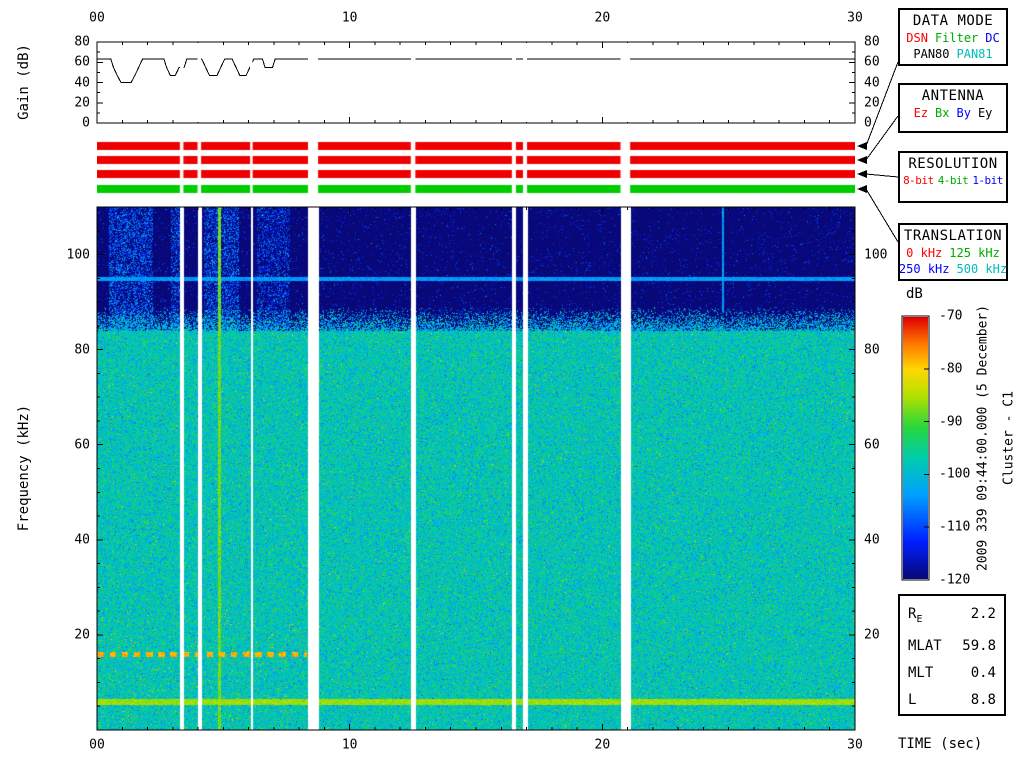 The image size is (1024, 768). Describe the element at coordinates (955, 527) in the screenshot. I see `tick-label: -110` at that location.